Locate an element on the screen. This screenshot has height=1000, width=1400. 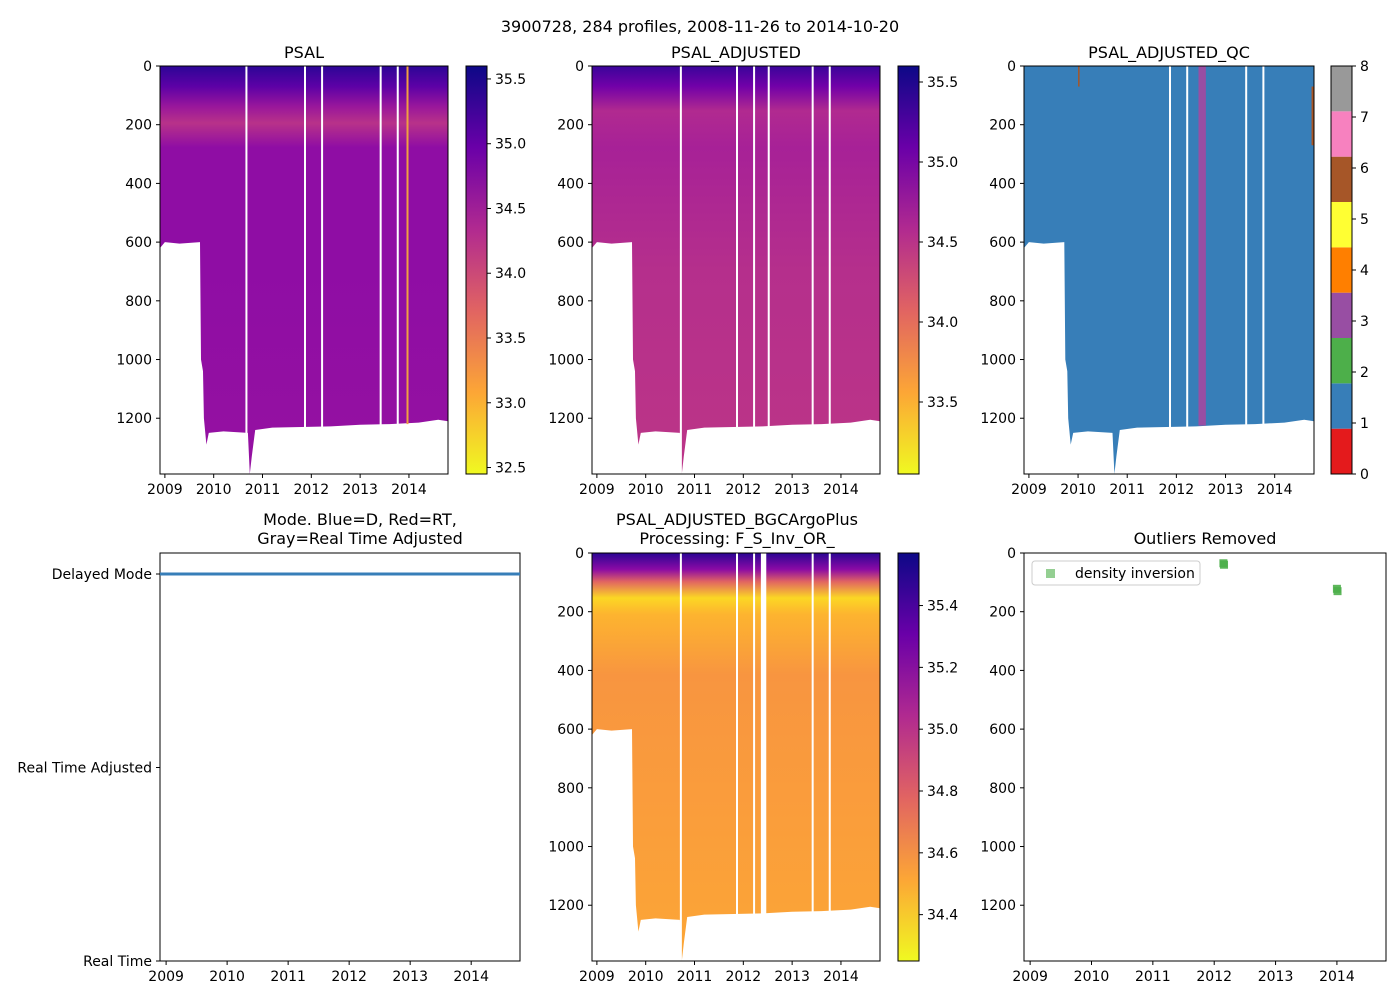
bgc-ytick-label: 400 is located at coordinates (570, 671).